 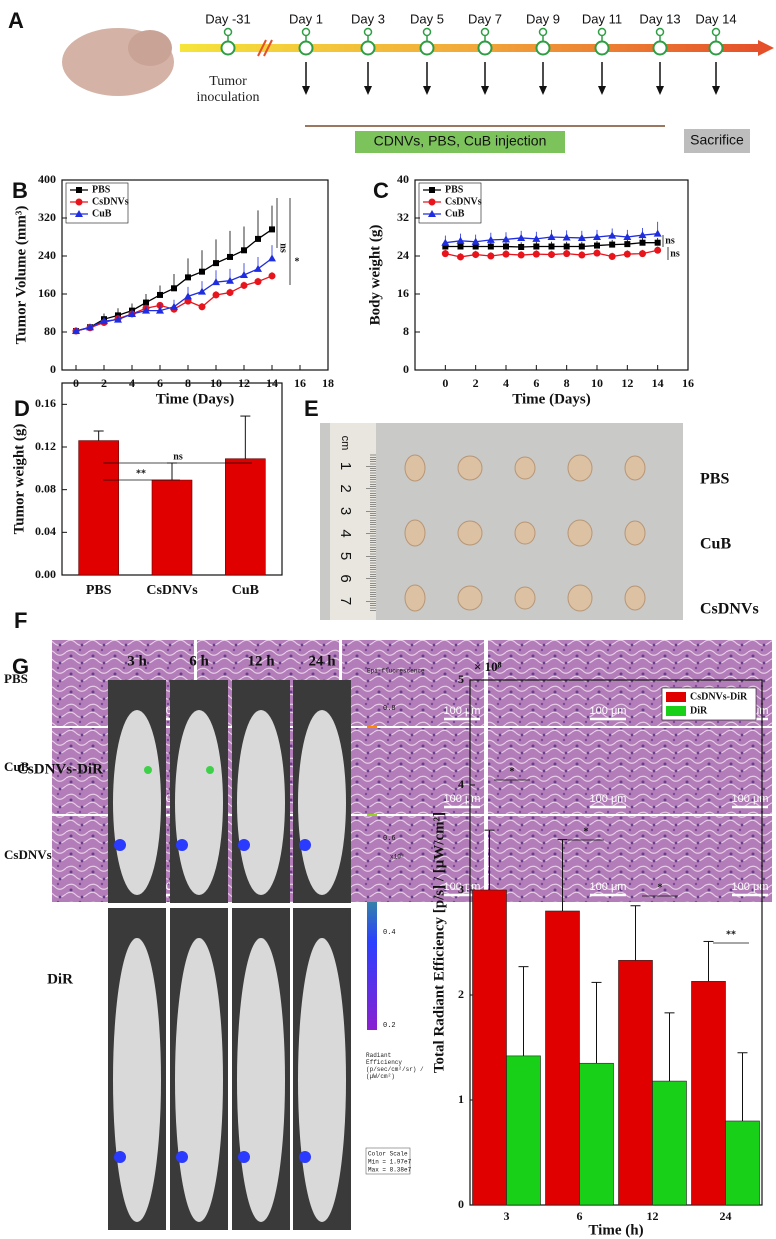 I want to click on mouse-head, so click(x=150, y=48).